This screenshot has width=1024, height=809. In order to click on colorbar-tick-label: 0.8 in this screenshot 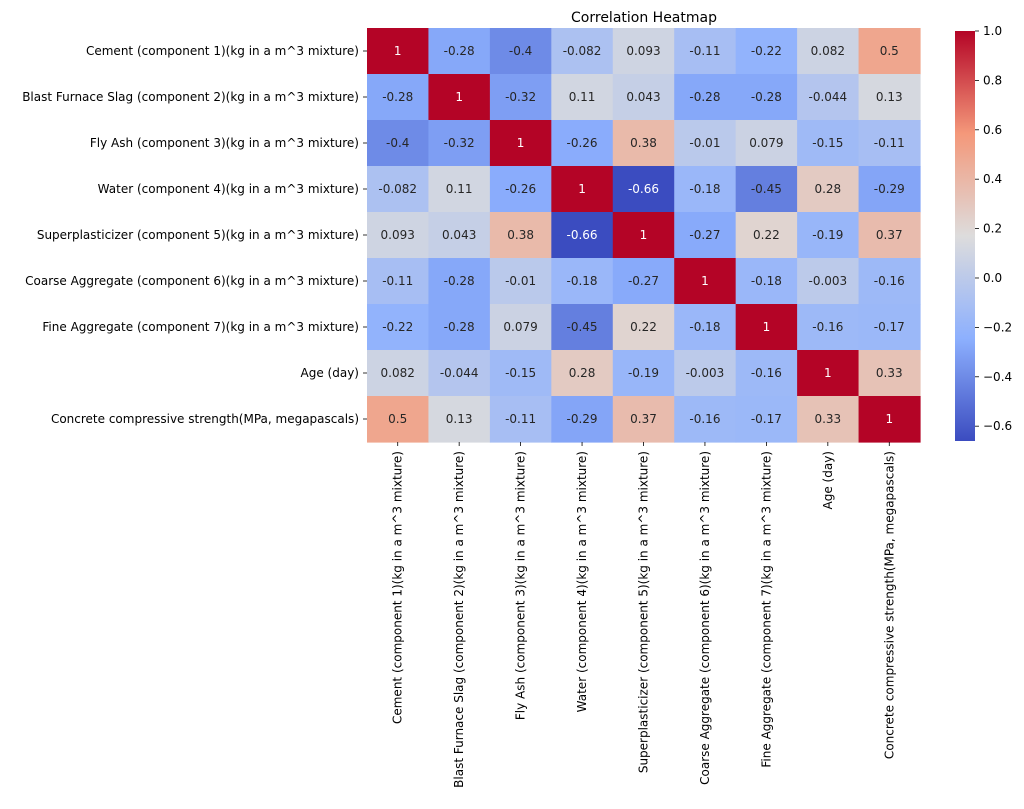, I will do `click(992, 80)`.